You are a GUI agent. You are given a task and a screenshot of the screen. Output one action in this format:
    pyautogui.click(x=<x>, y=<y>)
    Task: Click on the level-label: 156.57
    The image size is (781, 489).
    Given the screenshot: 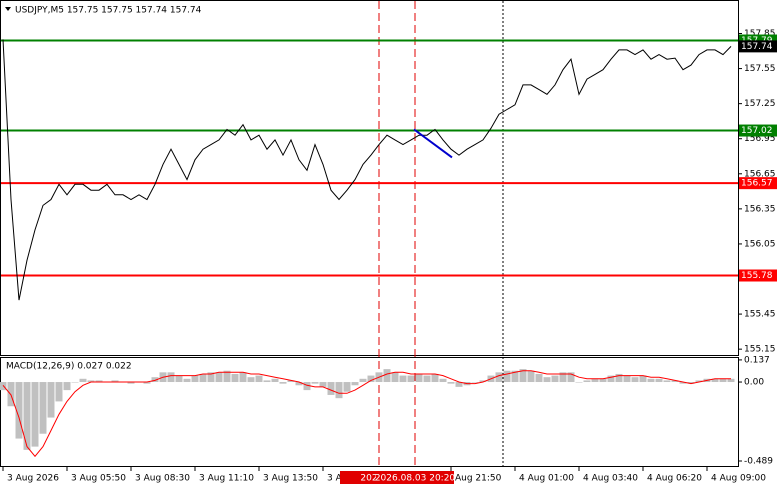 What is the action you would take?
    pyautogui.click(x=757, y=184)
    